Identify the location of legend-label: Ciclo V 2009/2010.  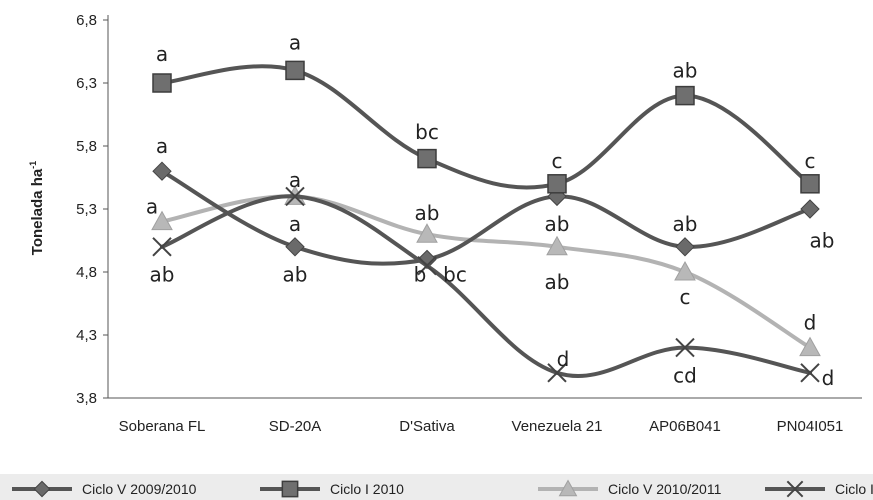
(139, 489).